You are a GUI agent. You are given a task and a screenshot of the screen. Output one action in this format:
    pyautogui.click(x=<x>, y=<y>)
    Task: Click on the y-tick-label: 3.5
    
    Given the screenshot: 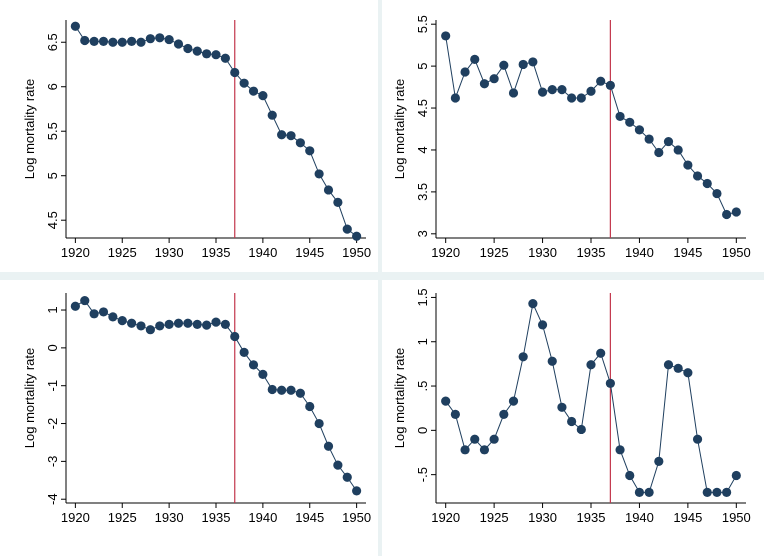 What is the action you would take?
    pyautogui.click(x=422, y=192)
    